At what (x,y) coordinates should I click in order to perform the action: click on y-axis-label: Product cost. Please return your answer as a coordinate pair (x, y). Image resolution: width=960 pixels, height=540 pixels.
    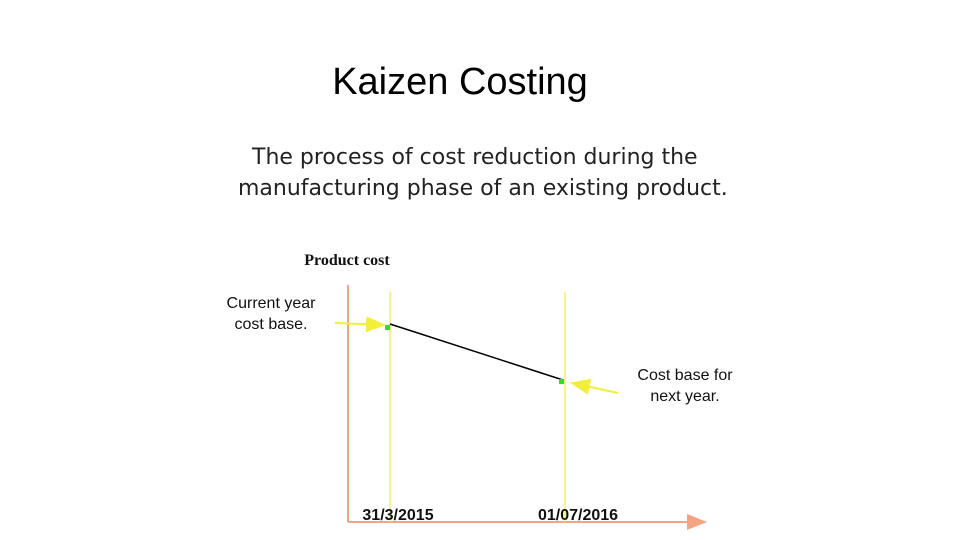
    Looking at the image, I should click on (347, 260).